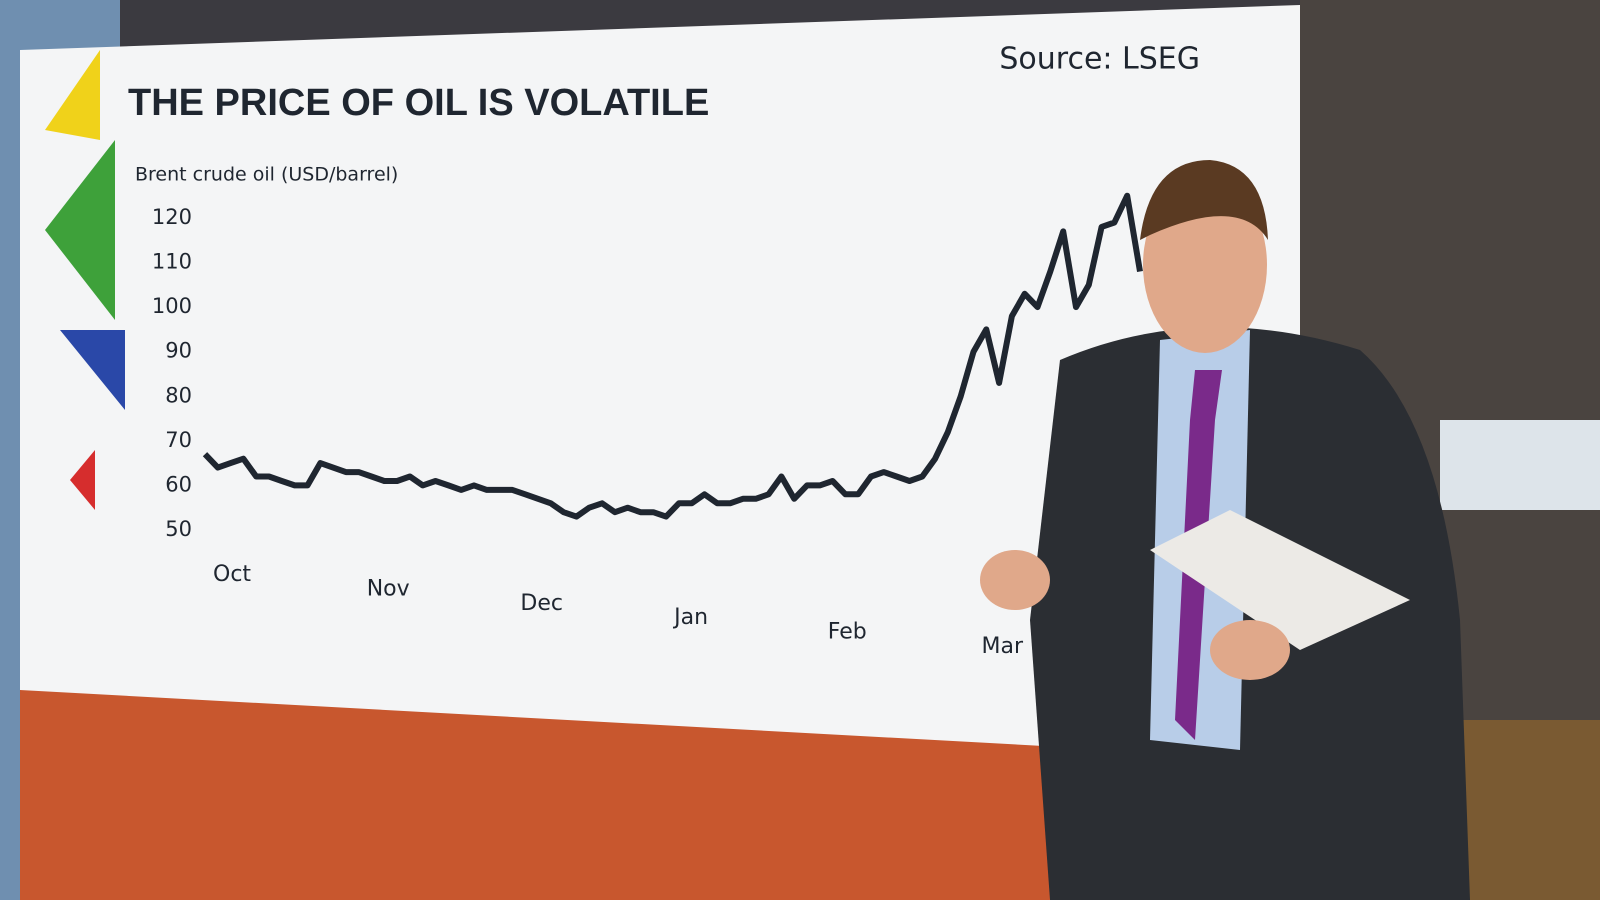 The height and width of the screenshot is (900, 1600). What do you see at coordinates (541, 603) in the screenshot?
I see `x-tick-label: Dec` at bounding box center [541, 603].